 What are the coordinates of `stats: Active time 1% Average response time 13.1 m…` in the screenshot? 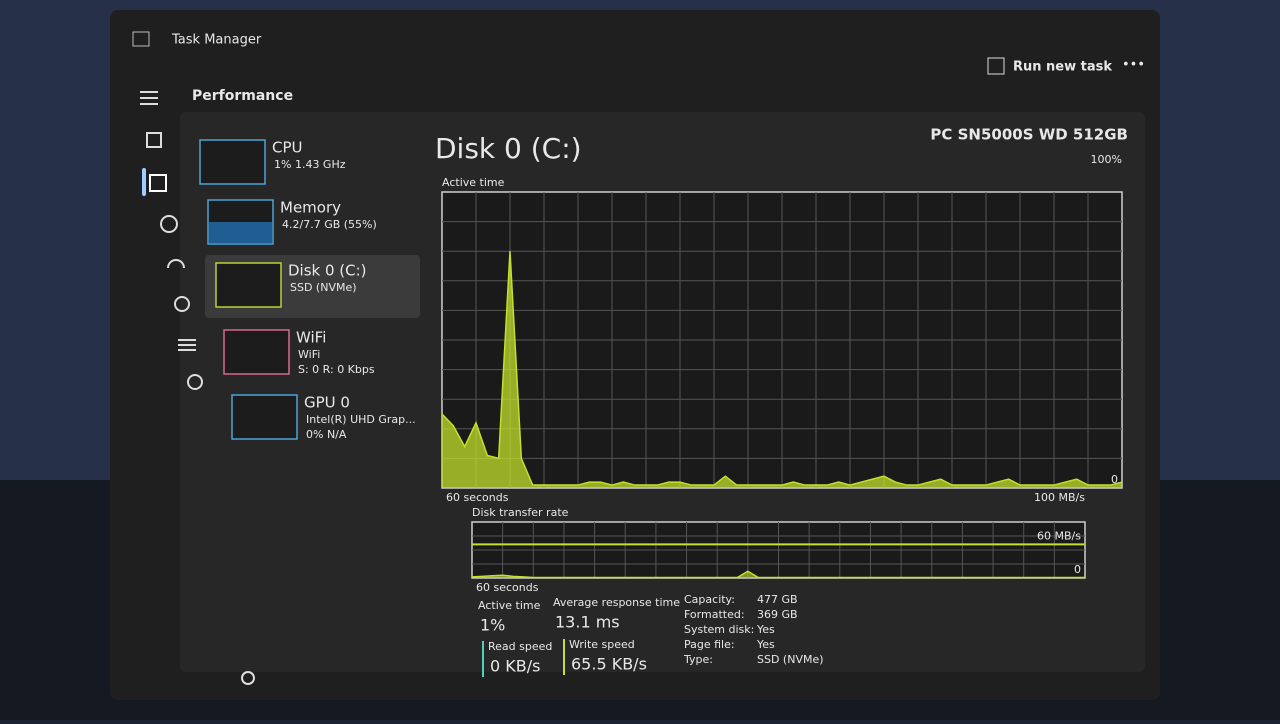 It's located at (651, 635).